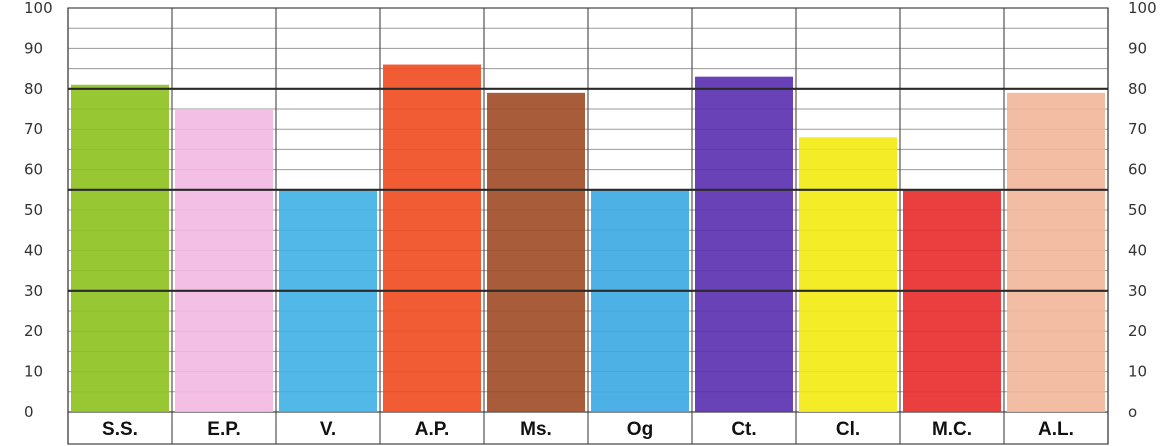  I want to click on y-tick-label-left: 60, so click(33, 170).